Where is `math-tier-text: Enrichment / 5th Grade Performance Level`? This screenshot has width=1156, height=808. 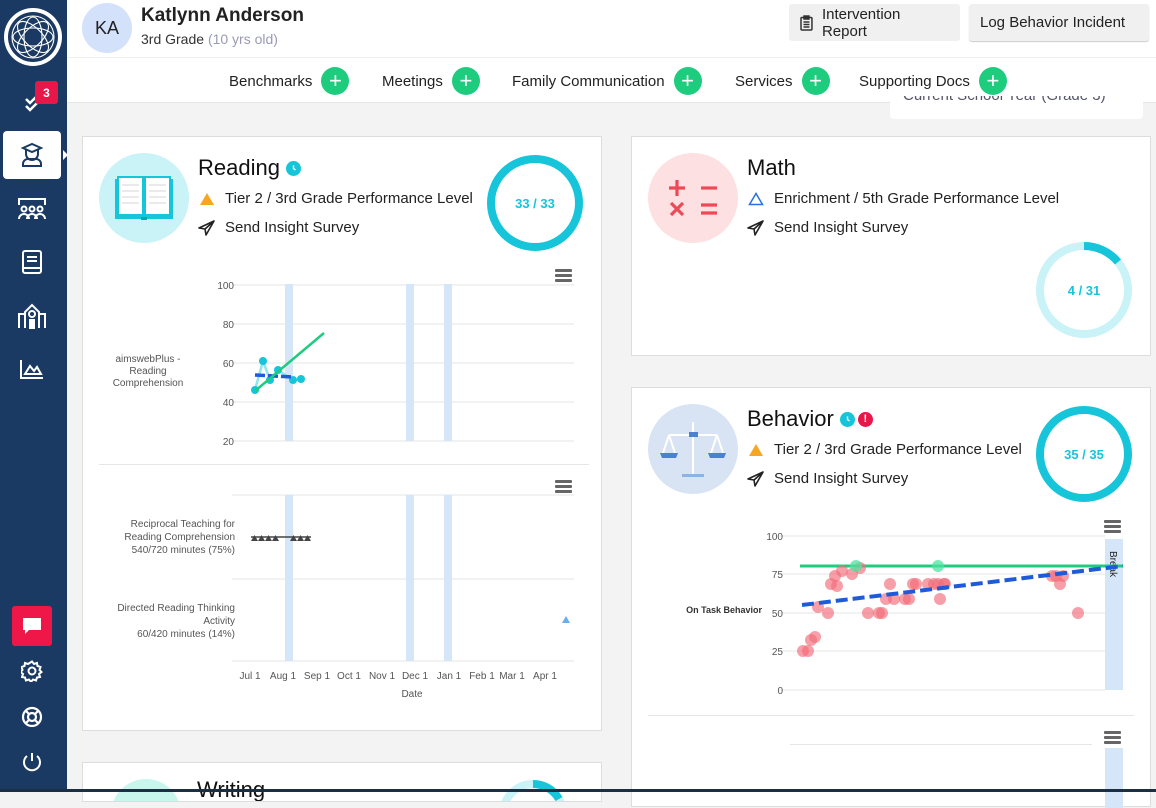 math-tier-text: Enrichment / 5th Grade Performance Level is located at coordinates (917, 198).